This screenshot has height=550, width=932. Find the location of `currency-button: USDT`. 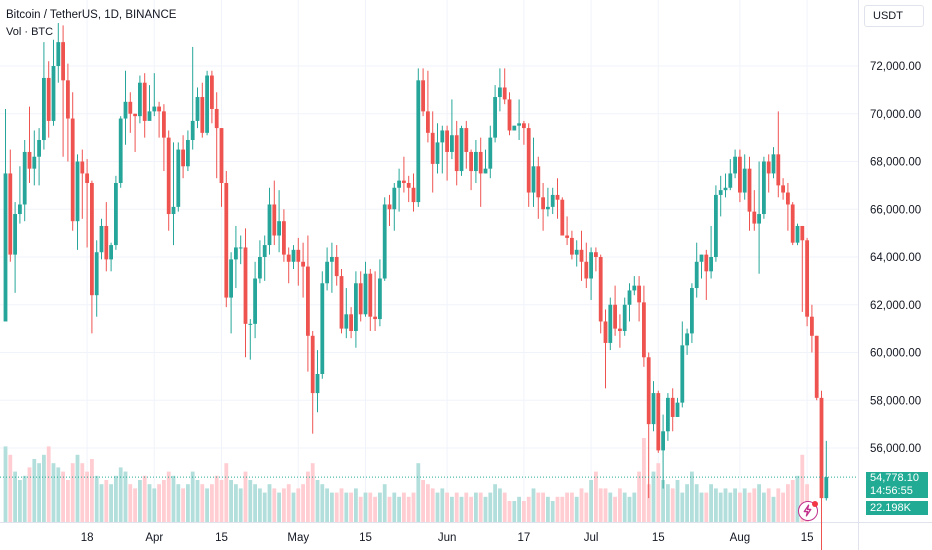

currency-button: USDT is located at coordinates (894, 16).